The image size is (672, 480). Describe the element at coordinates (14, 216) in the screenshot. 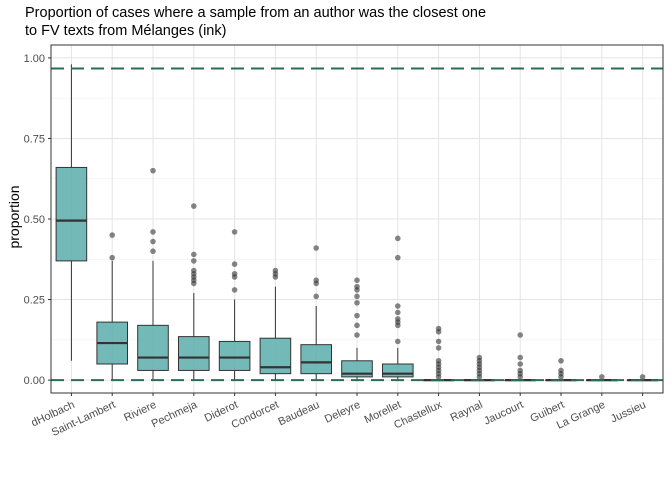

I see `y-axis-title: proportion` at that location.